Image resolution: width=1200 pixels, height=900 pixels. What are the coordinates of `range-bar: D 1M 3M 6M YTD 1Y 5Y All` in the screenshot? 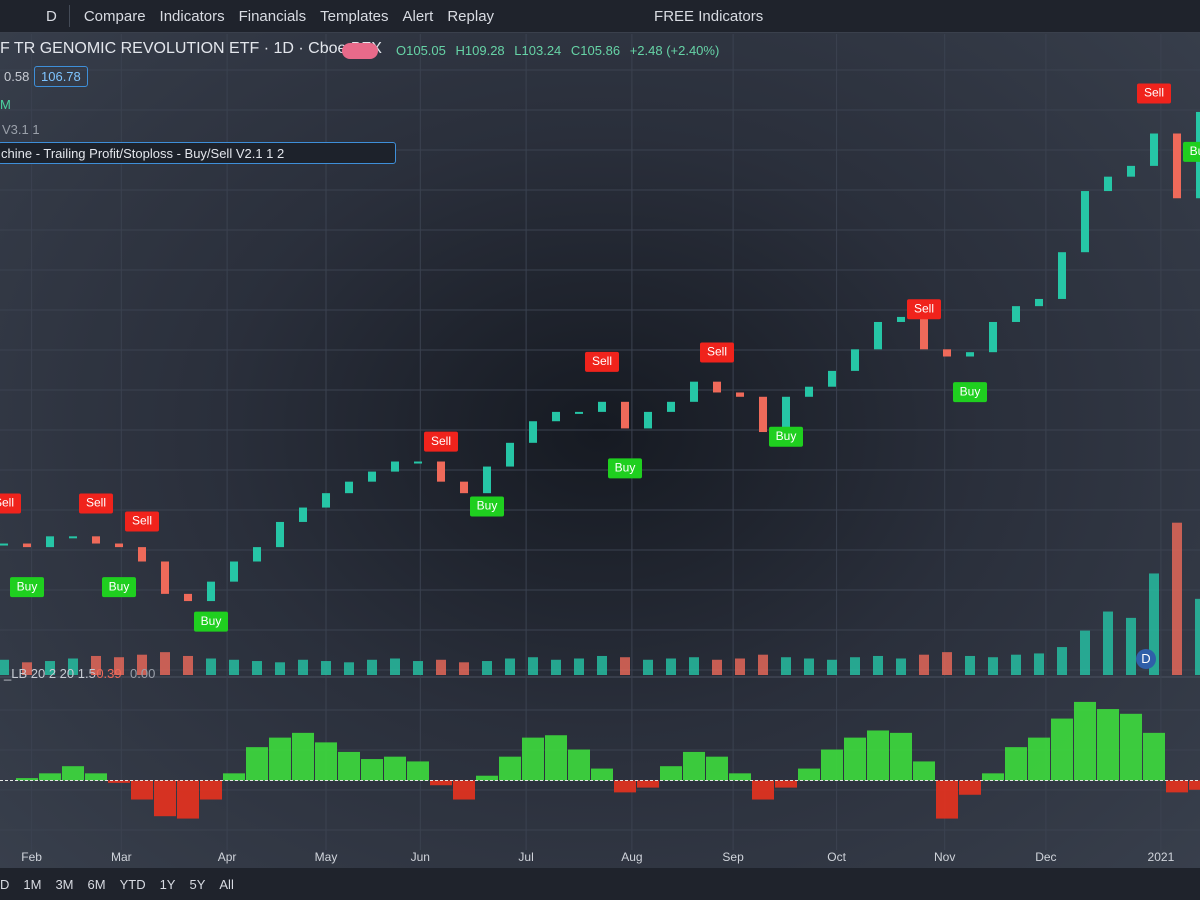 It's located at (600, 884).